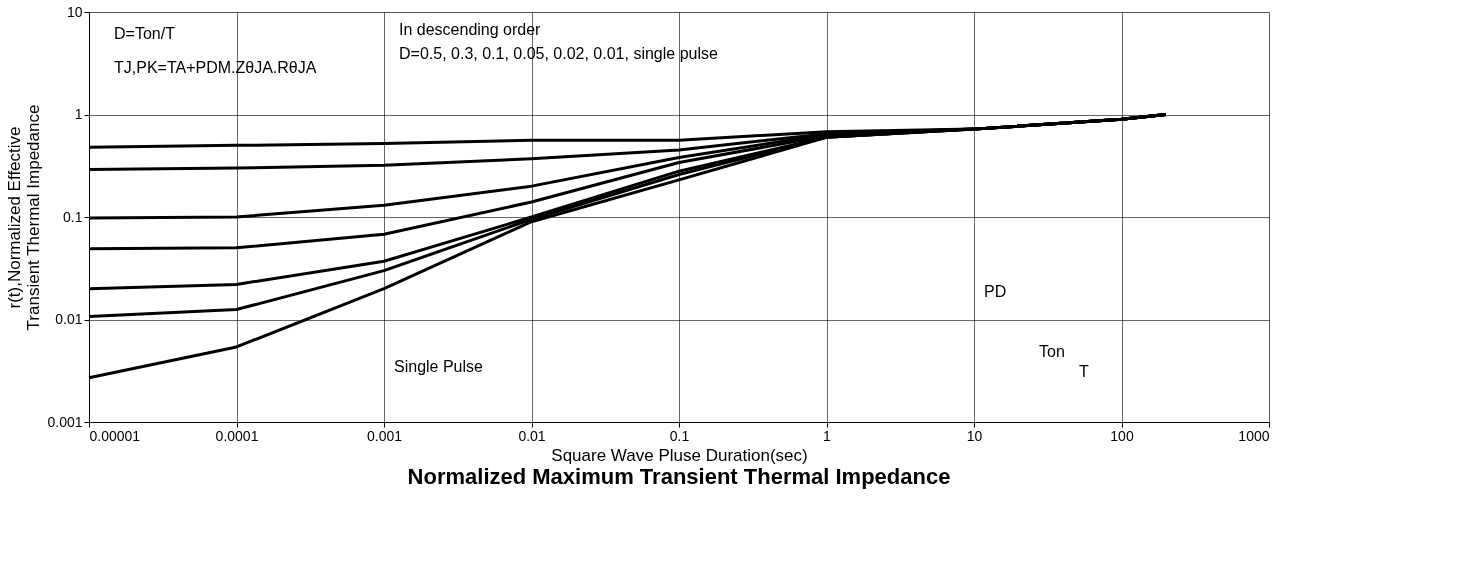 The width and height of the screenshot is (1459, 566). Describe the element at coordinates (1254, 435) in the screenshot. I see `x-tick-label: 1000` at that location.